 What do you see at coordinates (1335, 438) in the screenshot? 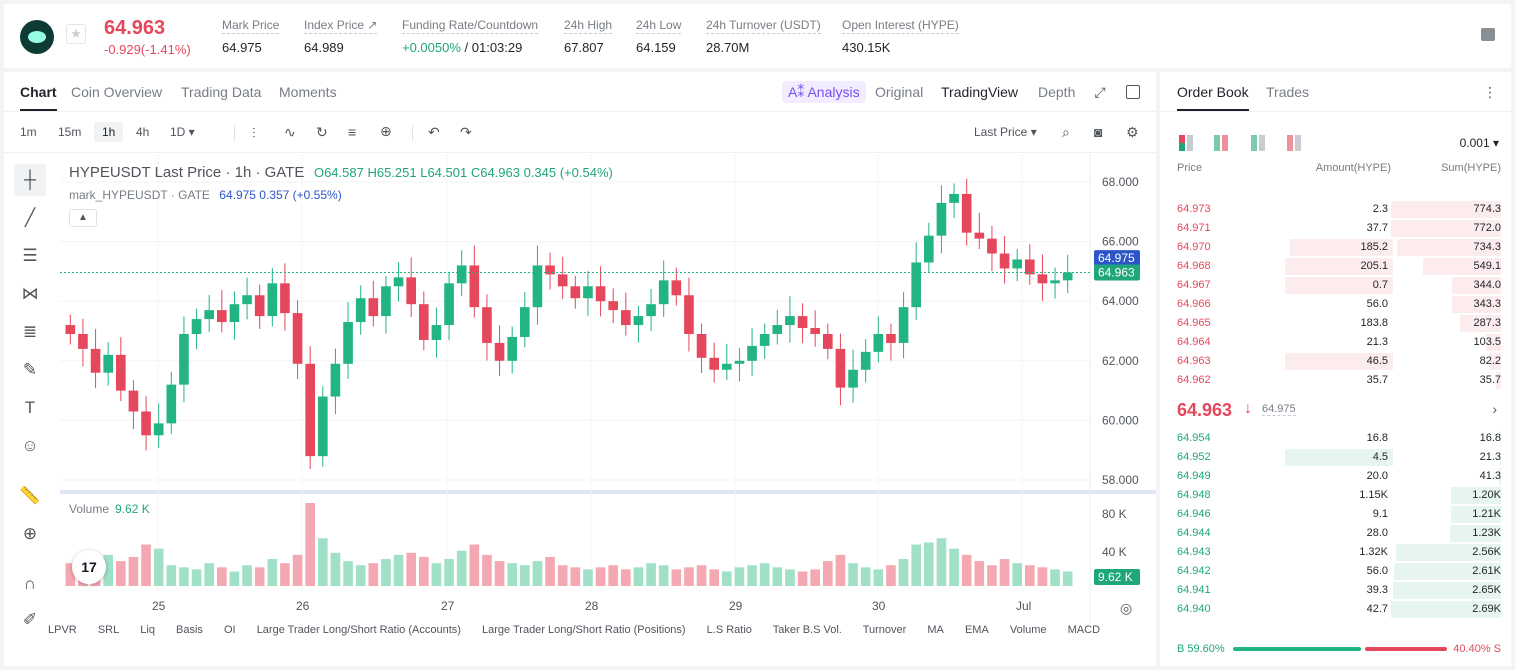
I see `bid-row: 64.954 16.8 16.8` at bounding box center [1335, 438].